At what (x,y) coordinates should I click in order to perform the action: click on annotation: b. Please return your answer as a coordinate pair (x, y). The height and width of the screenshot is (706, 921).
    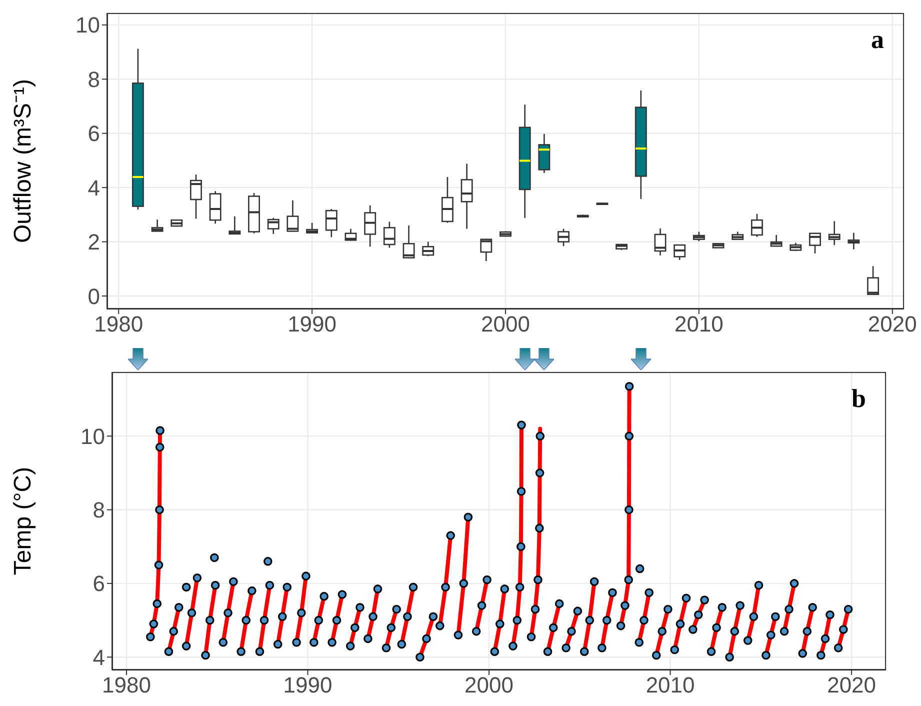
    Looking at the image, I should click on (859, 399).